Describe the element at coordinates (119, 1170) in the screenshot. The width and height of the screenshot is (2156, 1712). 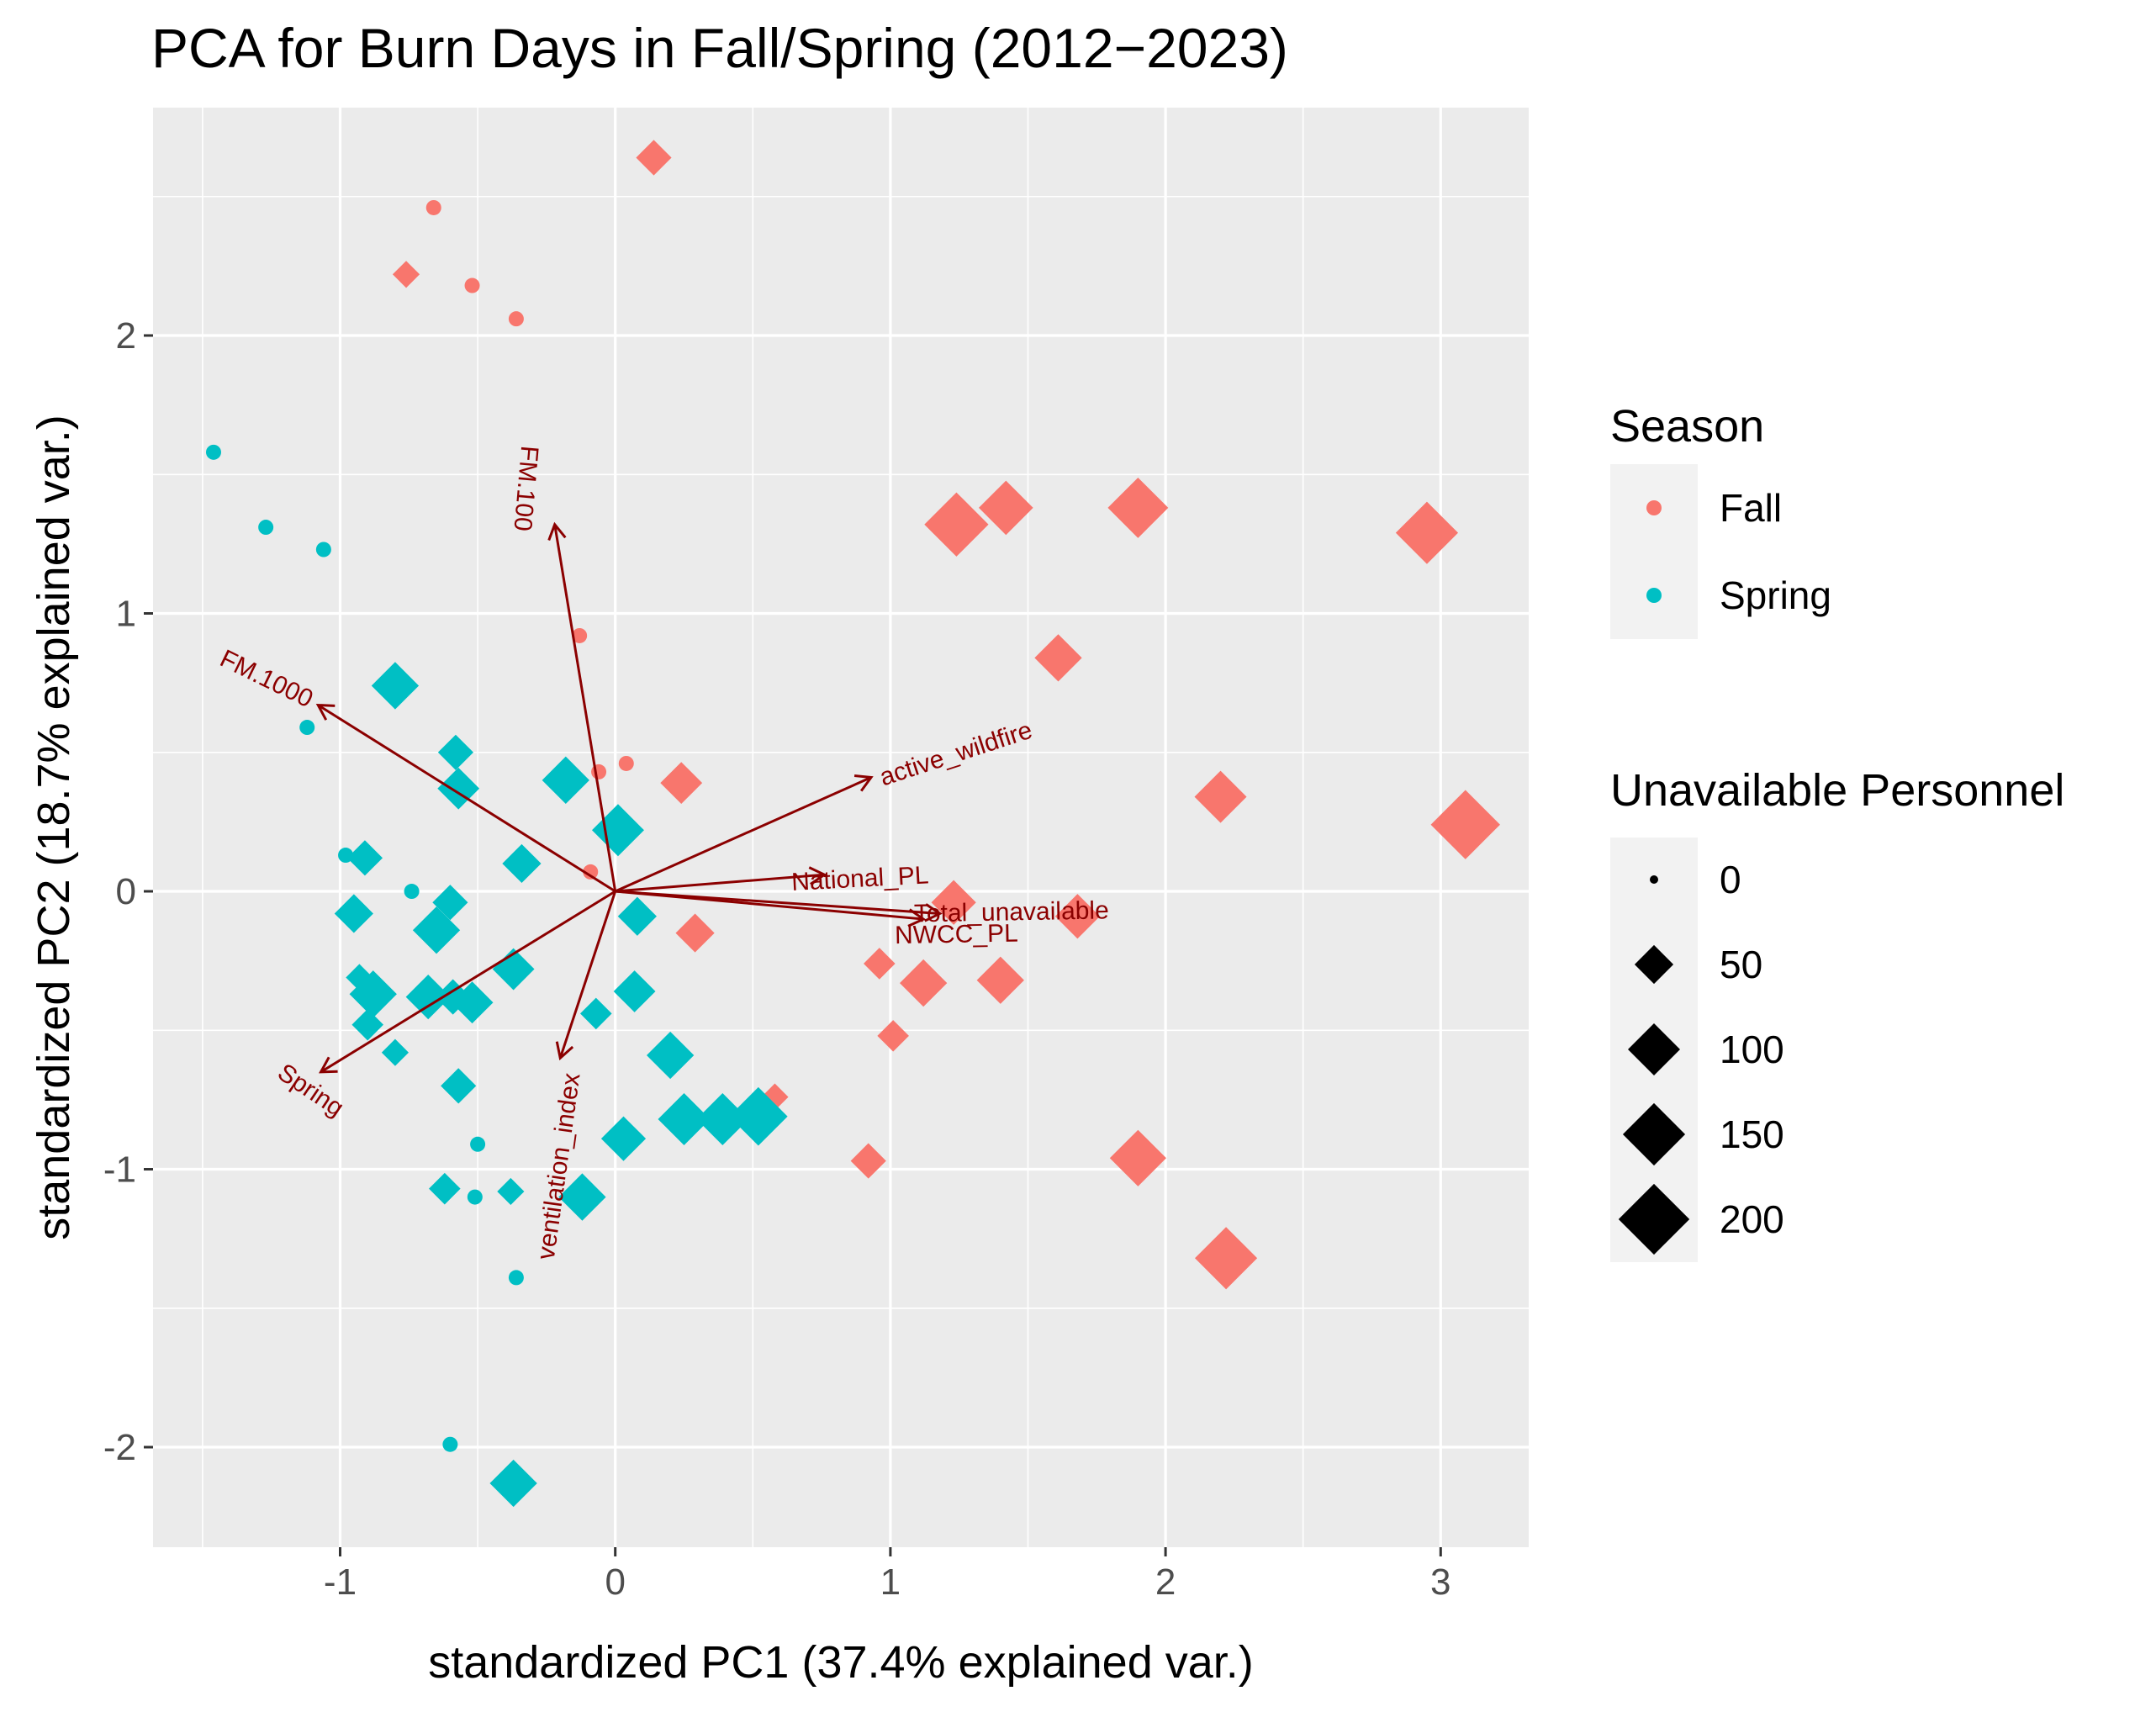
I see `y-tick-label: -1` at that location.